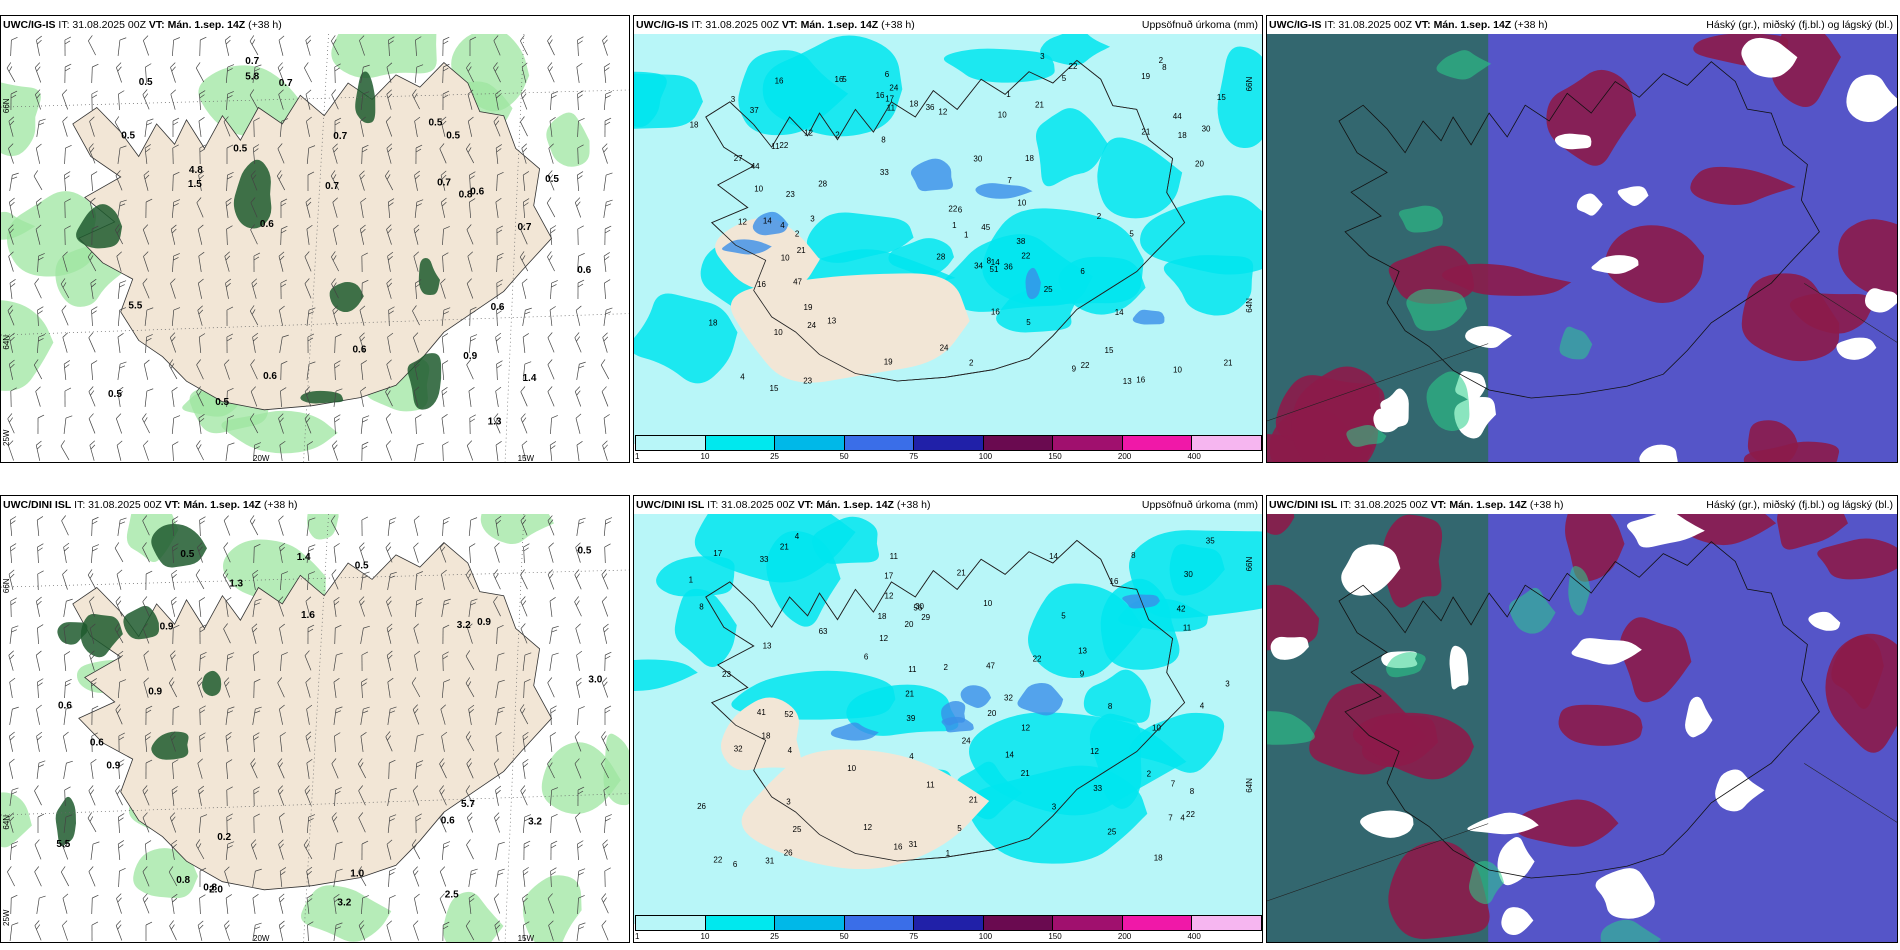 Image resolution: width=1900 pixels, height=950 pixels. I want to click on legend-swatch, so click(1018, 923).